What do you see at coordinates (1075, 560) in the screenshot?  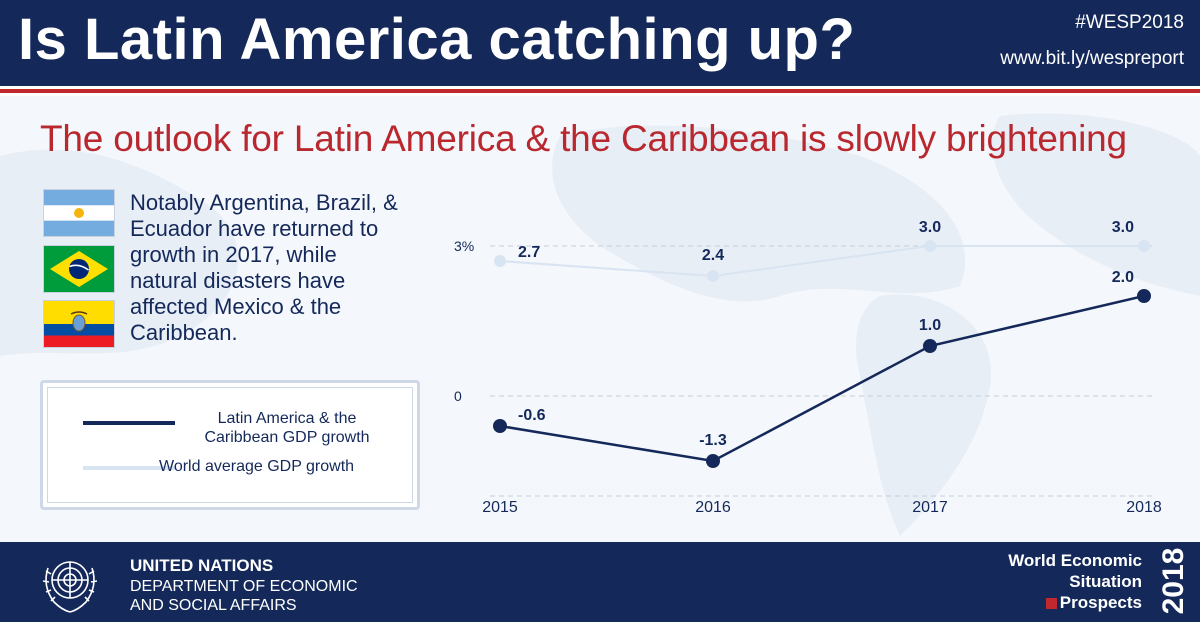 I see `report-title-line1: World Economic` at bounding box center [1075, 560].